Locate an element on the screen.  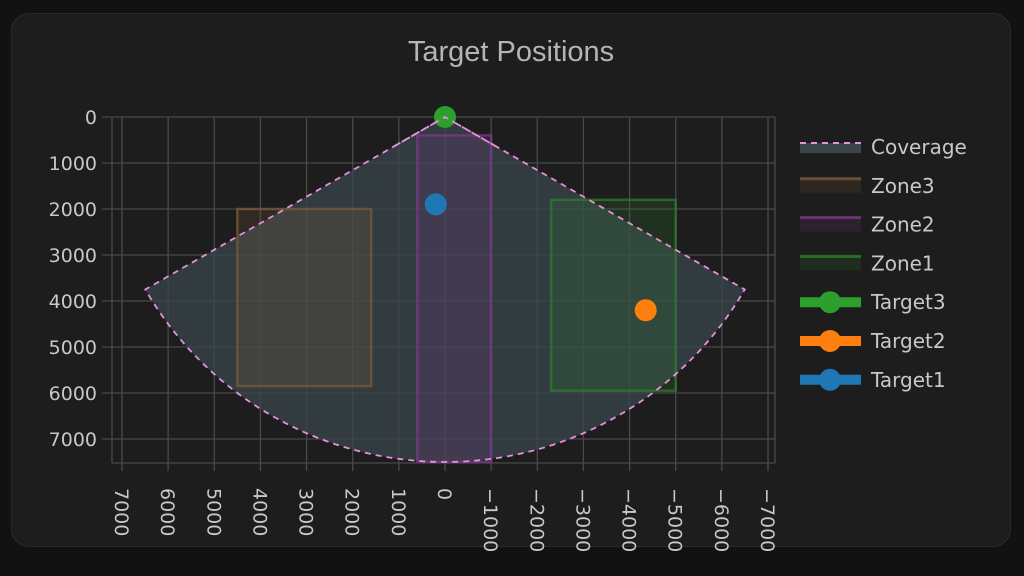
x-tick-label: −4000 is located at coordinates (629, 520).